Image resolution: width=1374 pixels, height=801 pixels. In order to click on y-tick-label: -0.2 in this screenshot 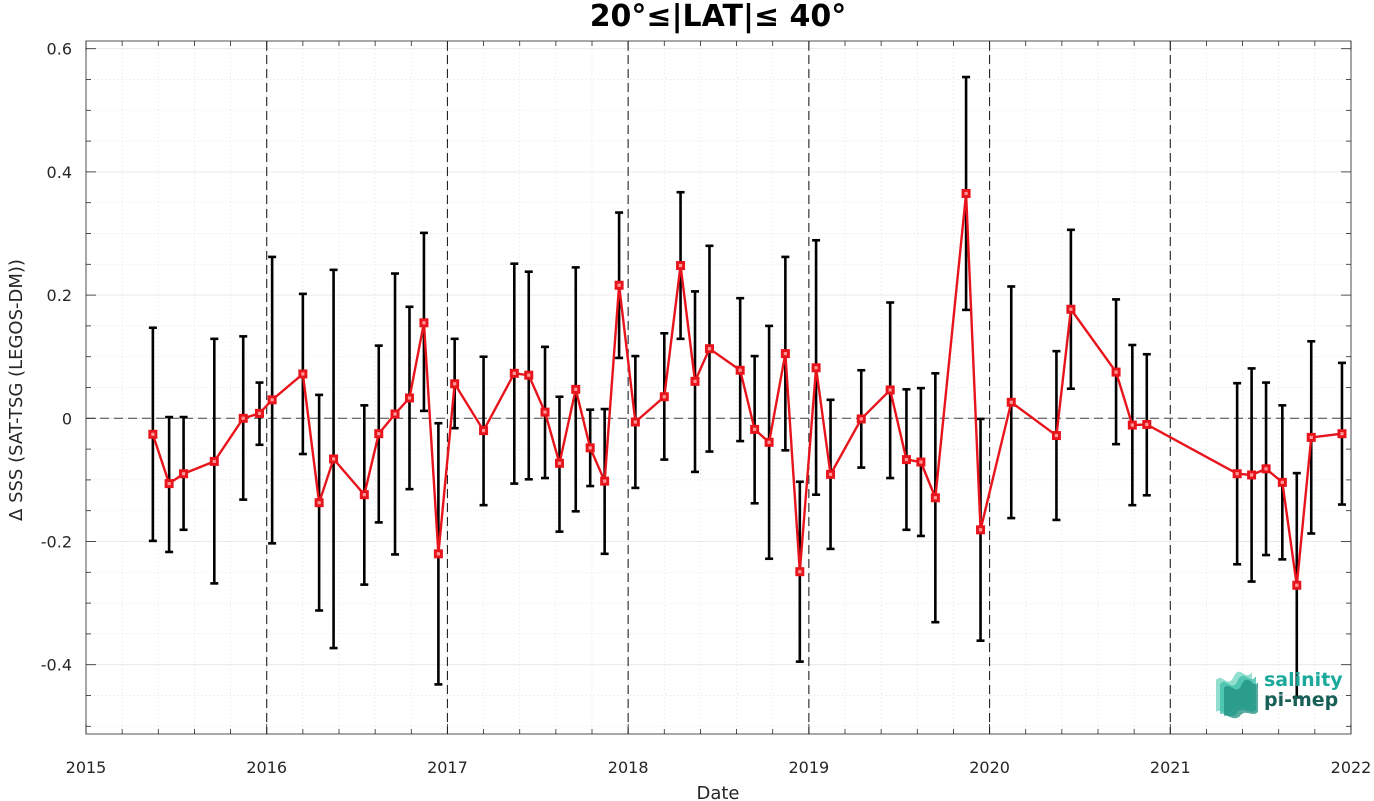, I will do `click(56, 542)`.